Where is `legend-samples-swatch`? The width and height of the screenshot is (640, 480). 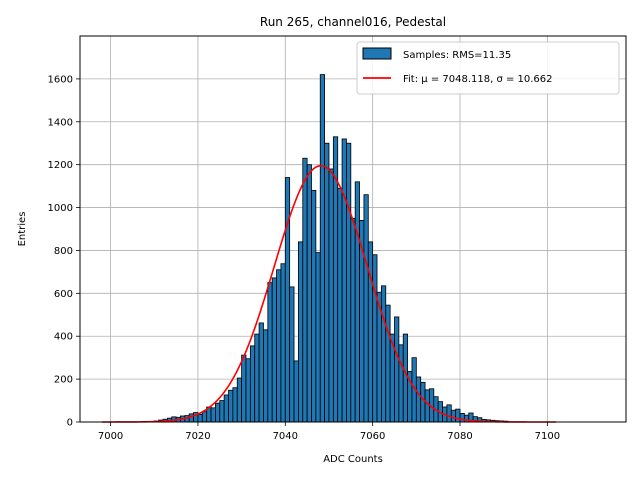
legend-samples-swatch is located at coordinates (377, 53).